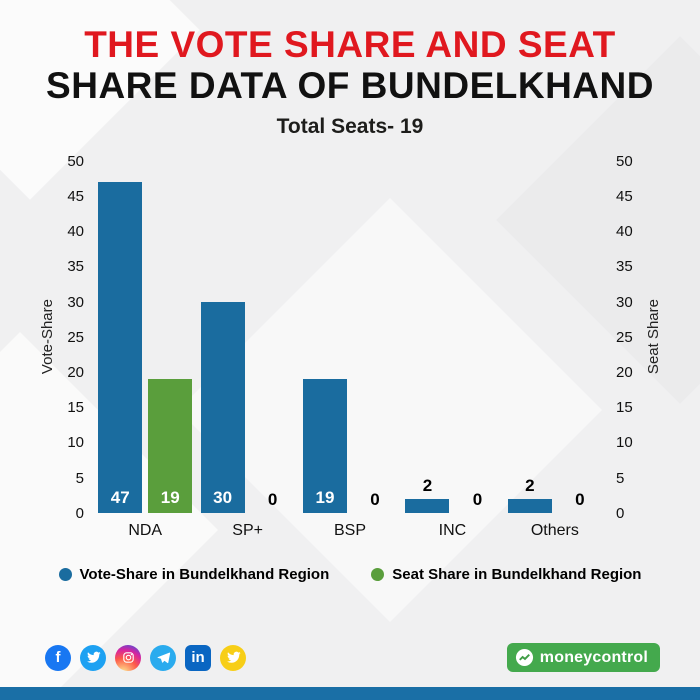 This screenshot has height=700, width=700. I want to click on bar-vote-share-inc, so click(427, 505).